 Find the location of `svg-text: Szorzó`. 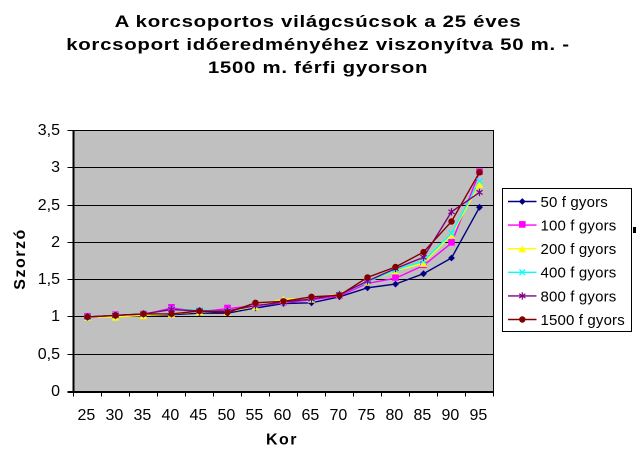

svg-text: Szorzó is located at coordinates (20, 258).